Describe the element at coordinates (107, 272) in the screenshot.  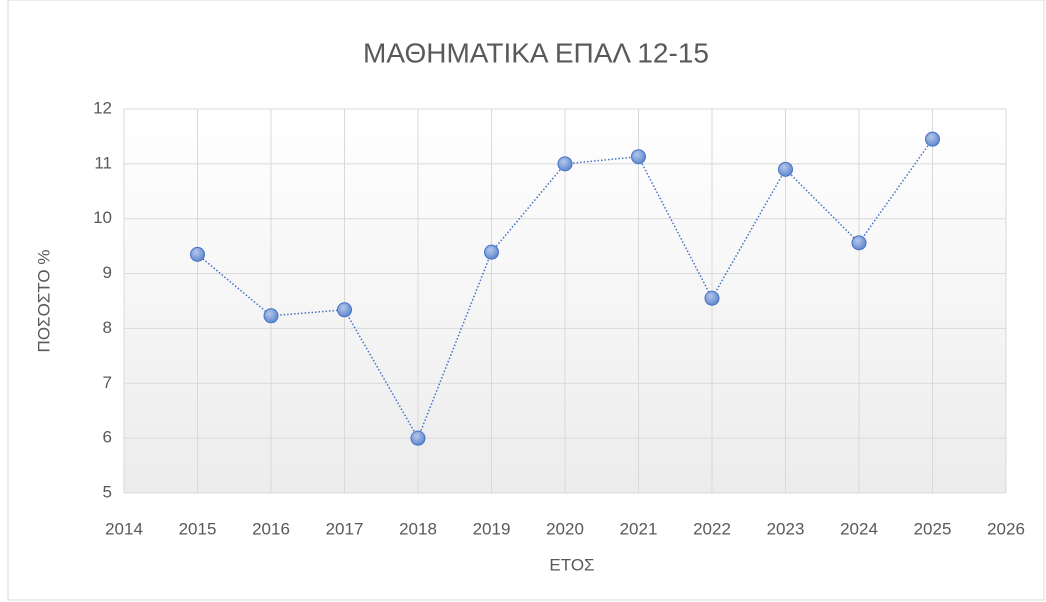
I see `y-tick-label: 9` at that location.